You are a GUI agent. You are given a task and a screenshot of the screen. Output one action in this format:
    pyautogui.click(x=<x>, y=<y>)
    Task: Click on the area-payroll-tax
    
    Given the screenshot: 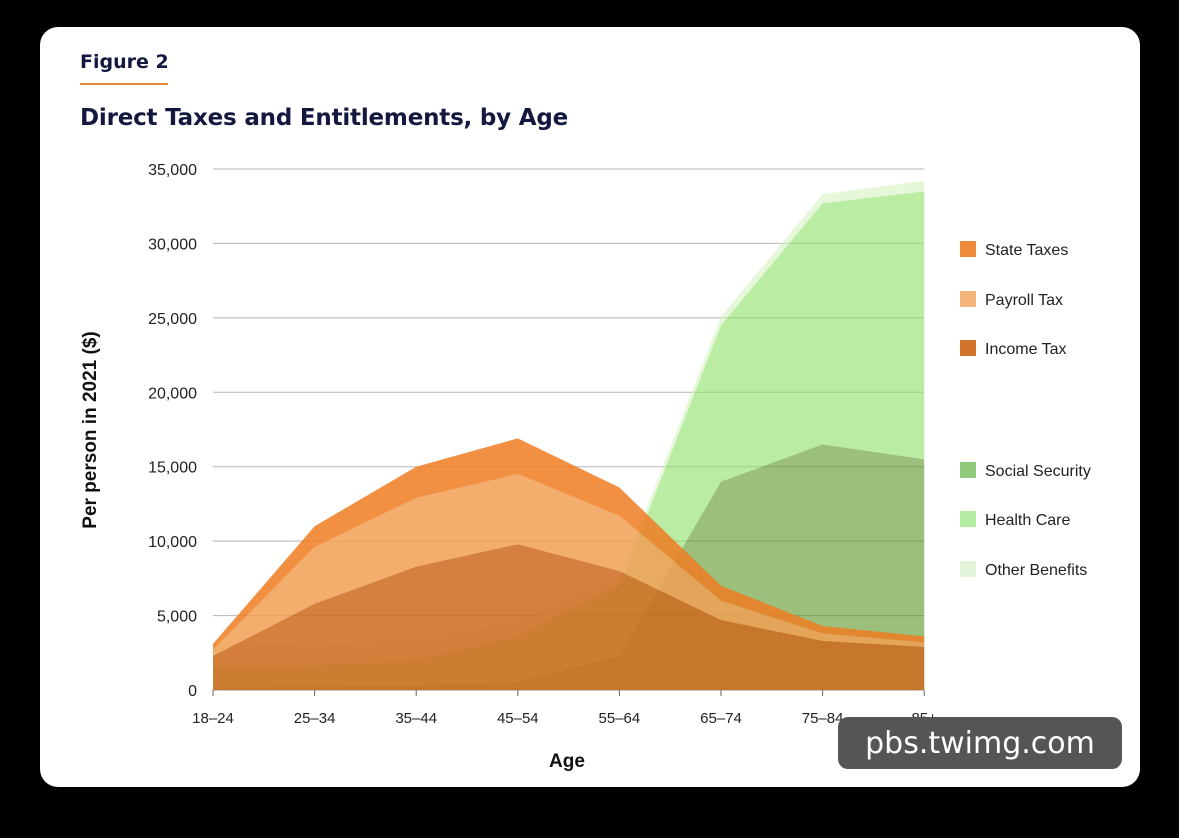 What is the action you would take?
    pyautogui.click(x=569, y=565)
    